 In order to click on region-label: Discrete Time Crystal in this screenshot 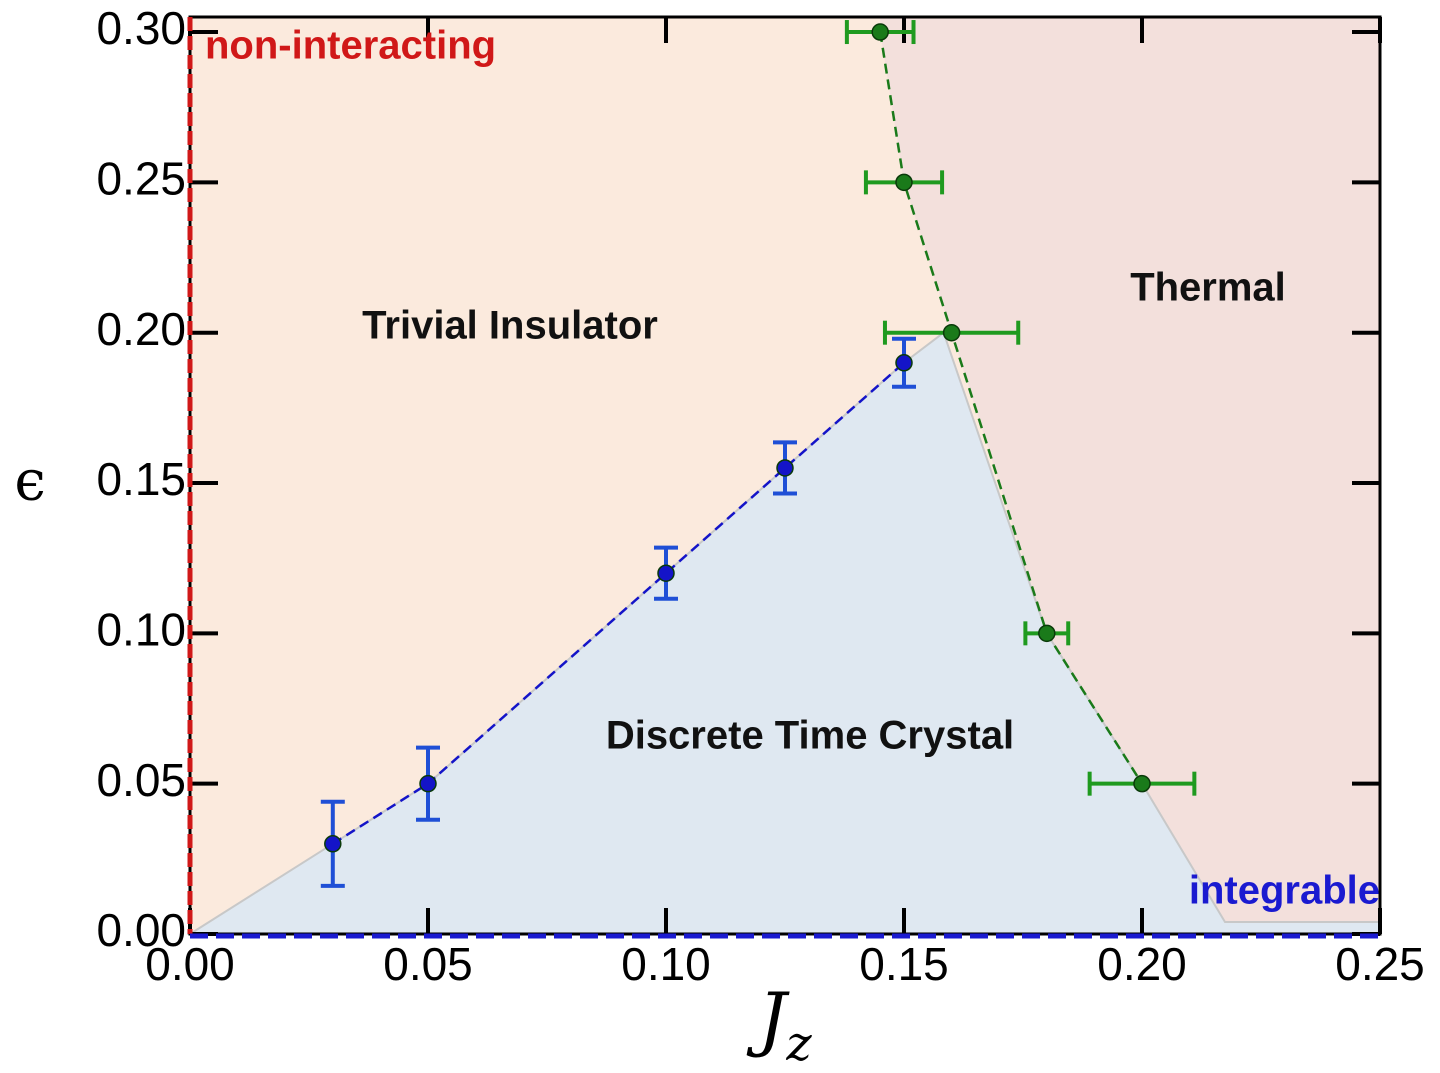, I will do `click(810, 736)`.